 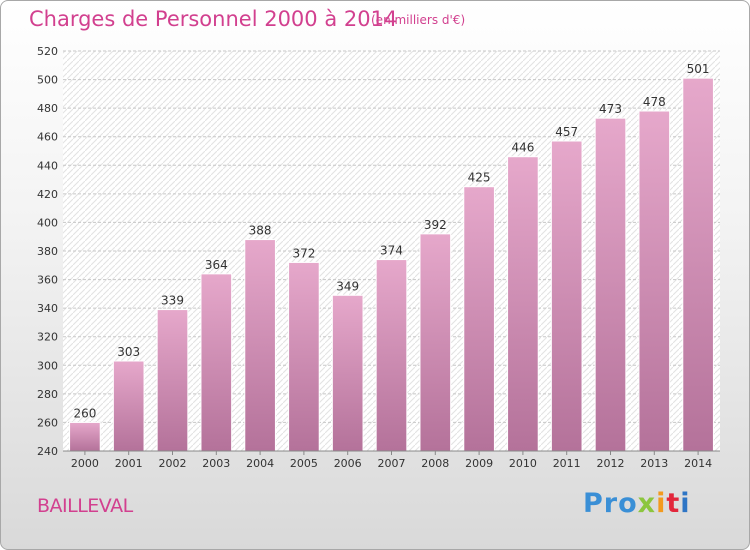 I want to click on bar-2005, so click(x=304, y=356).